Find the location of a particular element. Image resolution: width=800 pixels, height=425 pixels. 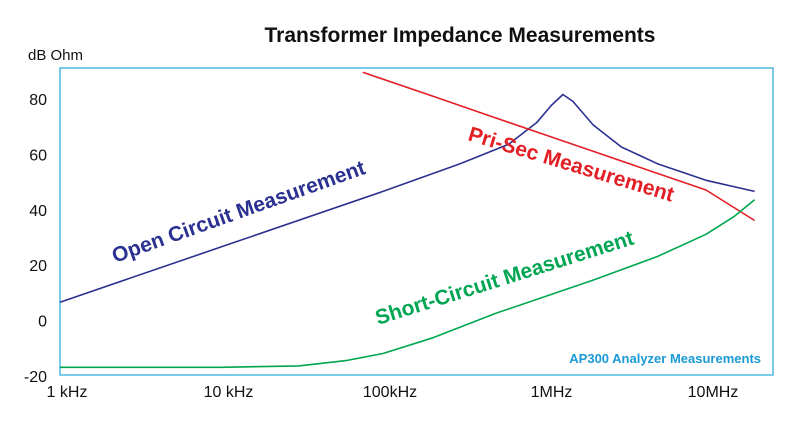

y-tick-label: 60 is located at coordinates (38, 155).